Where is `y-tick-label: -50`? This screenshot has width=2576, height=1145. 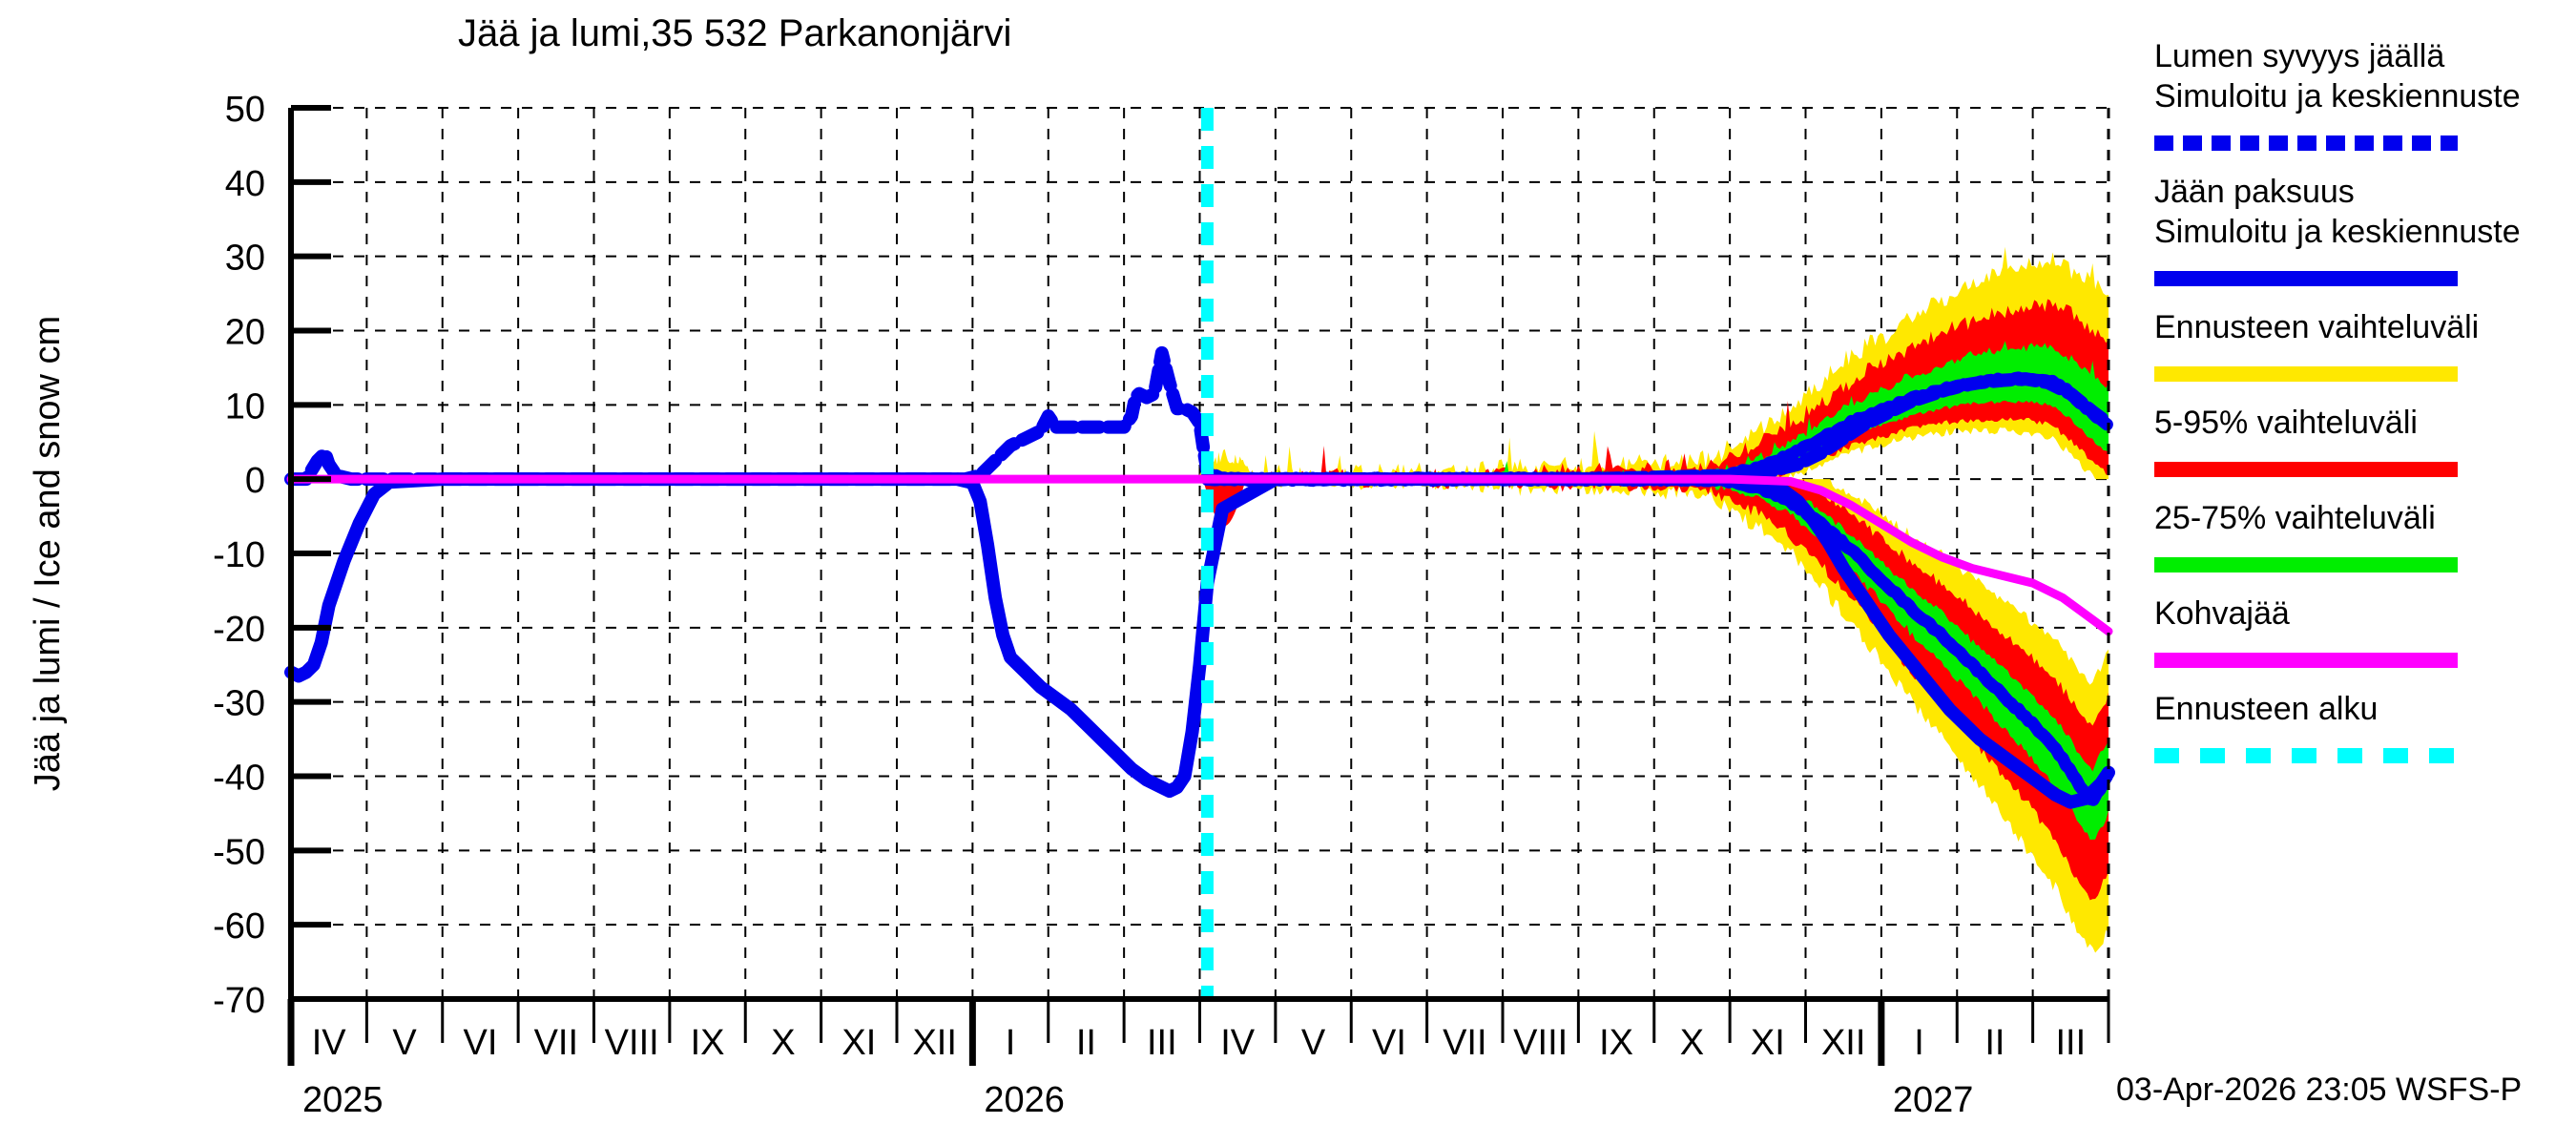
y-tick-label: -50 is located at coordinates (239, 852).